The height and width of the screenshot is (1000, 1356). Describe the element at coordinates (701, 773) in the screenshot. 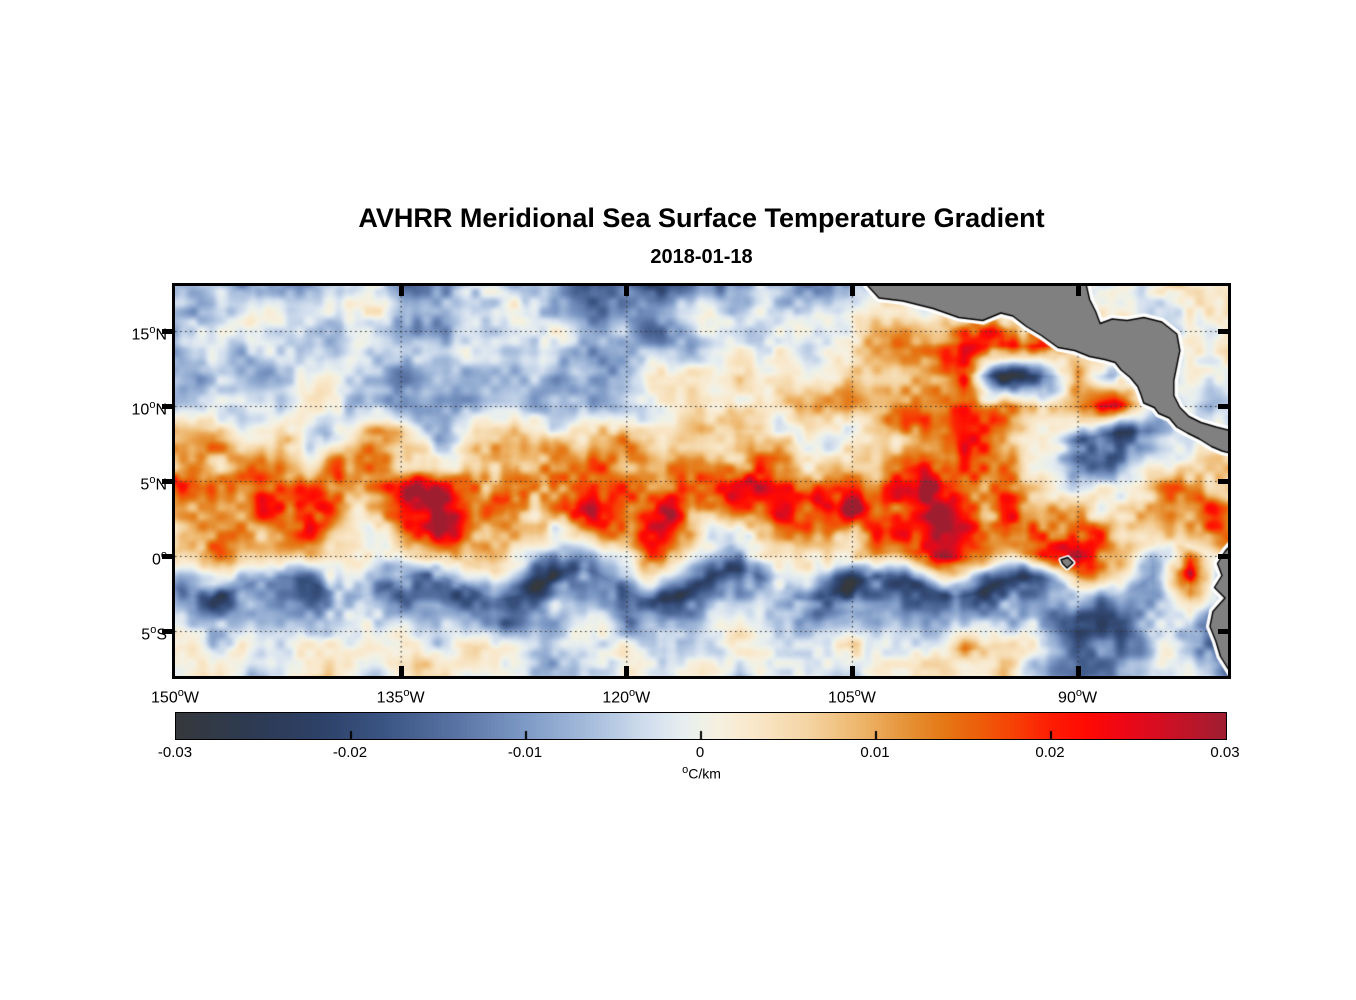

I see `colorbar-unit-label: oC/km` at that location.